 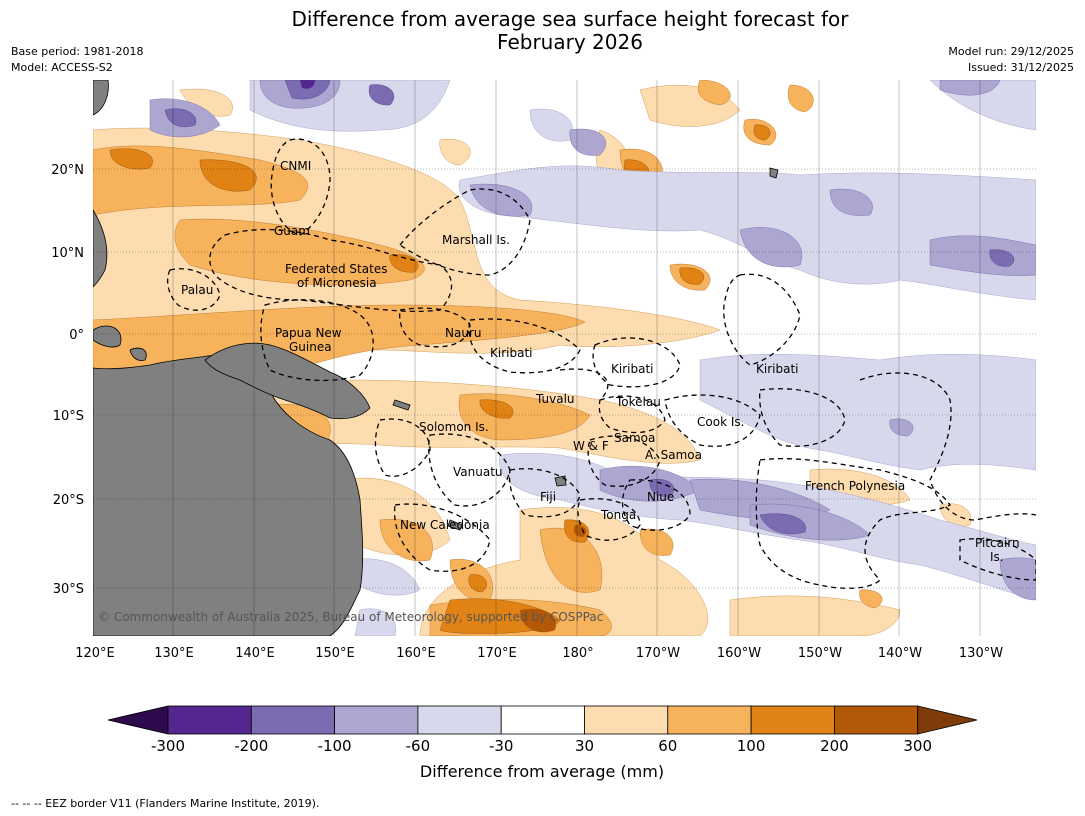 I want to click on solomon-island, so click(x=401, y=405).